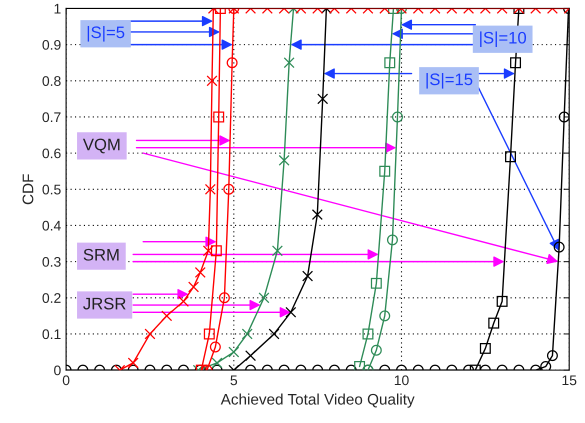  Describe the element at coordinates (106, 34) in the screenshot. I see `annotation: |S|=5` at that location.